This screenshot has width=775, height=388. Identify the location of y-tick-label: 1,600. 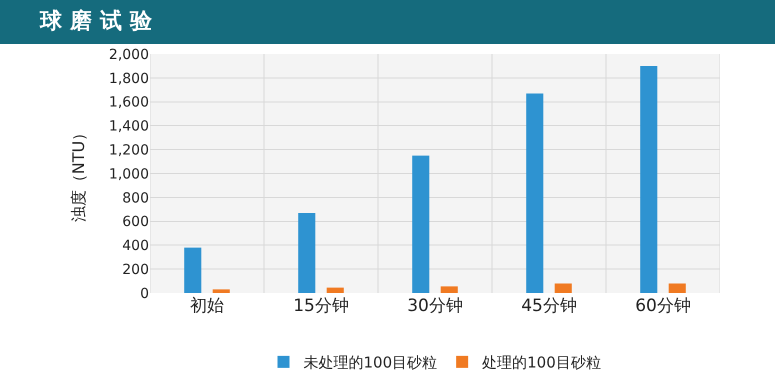
(128, 102).